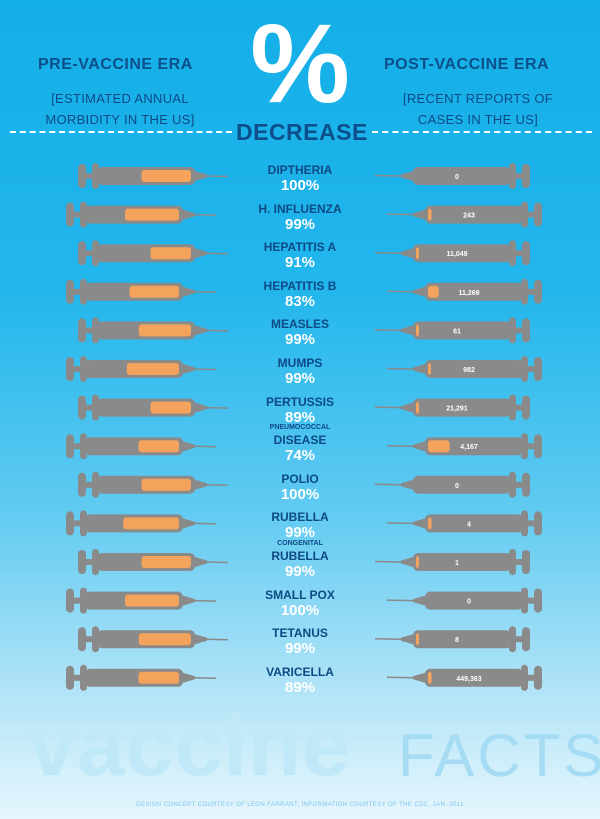 The image size is (600, 819). Describe the element at coordinates (300, 633) in the screenshot. I see `disease-name: TETANUS` at that location.